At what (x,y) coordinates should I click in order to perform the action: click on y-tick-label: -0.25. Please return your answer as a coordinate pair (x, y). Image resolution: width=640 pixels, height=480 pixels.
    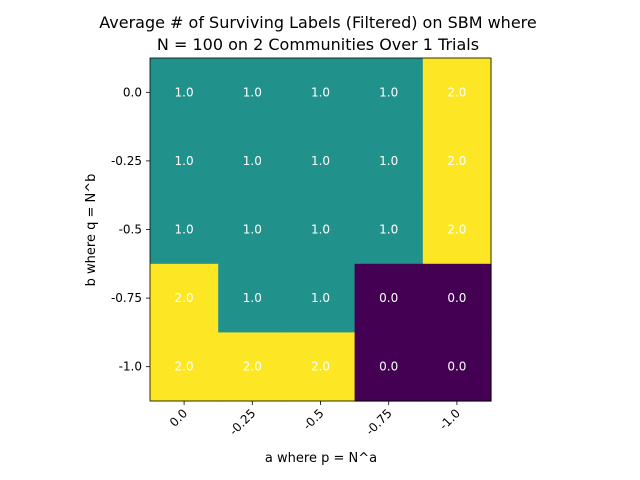
    Looking at the image, I should click on (126, 161).